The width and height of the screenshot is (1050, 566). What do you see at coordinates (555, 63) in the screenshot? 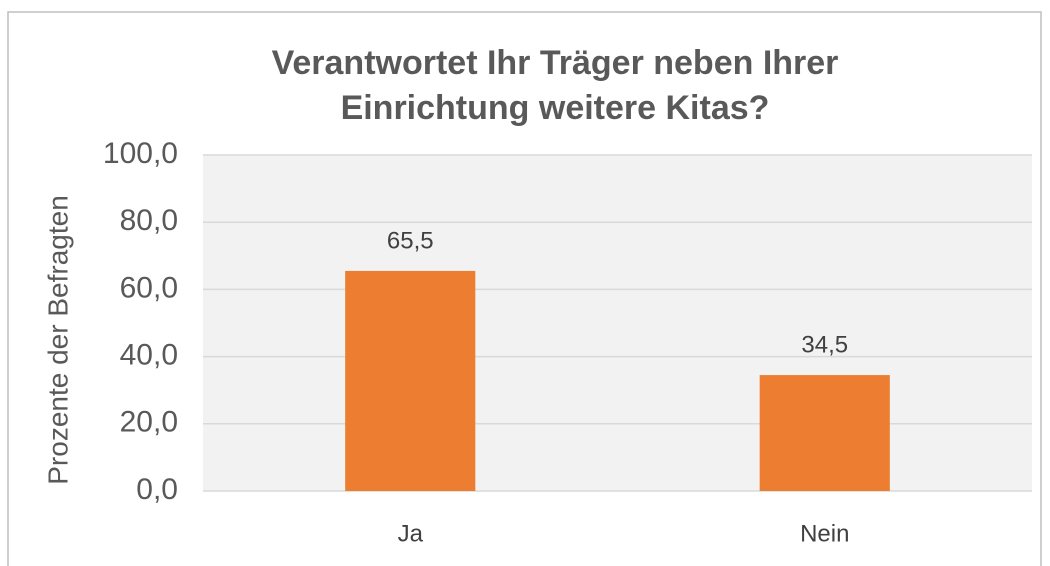
I see `chart-title: Verantwortet Ihr Träger neben Ihrer` at bounding box center [555, 63].